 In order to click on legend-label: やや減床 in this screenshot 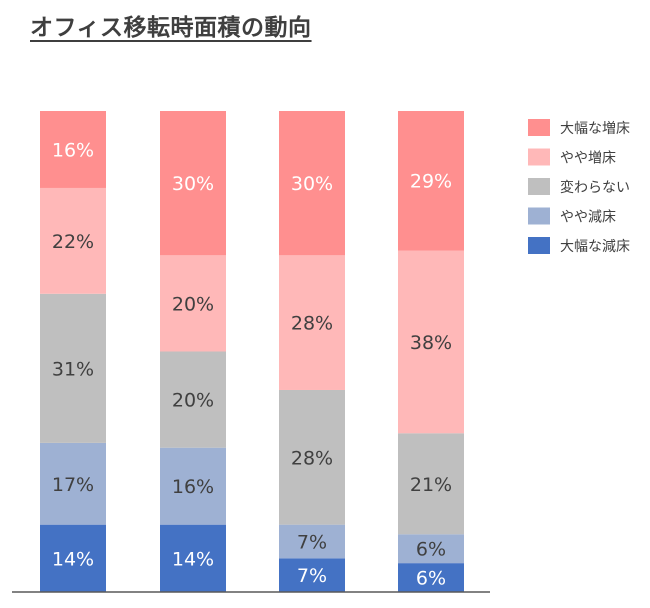, I will do `click(588, 217)`.